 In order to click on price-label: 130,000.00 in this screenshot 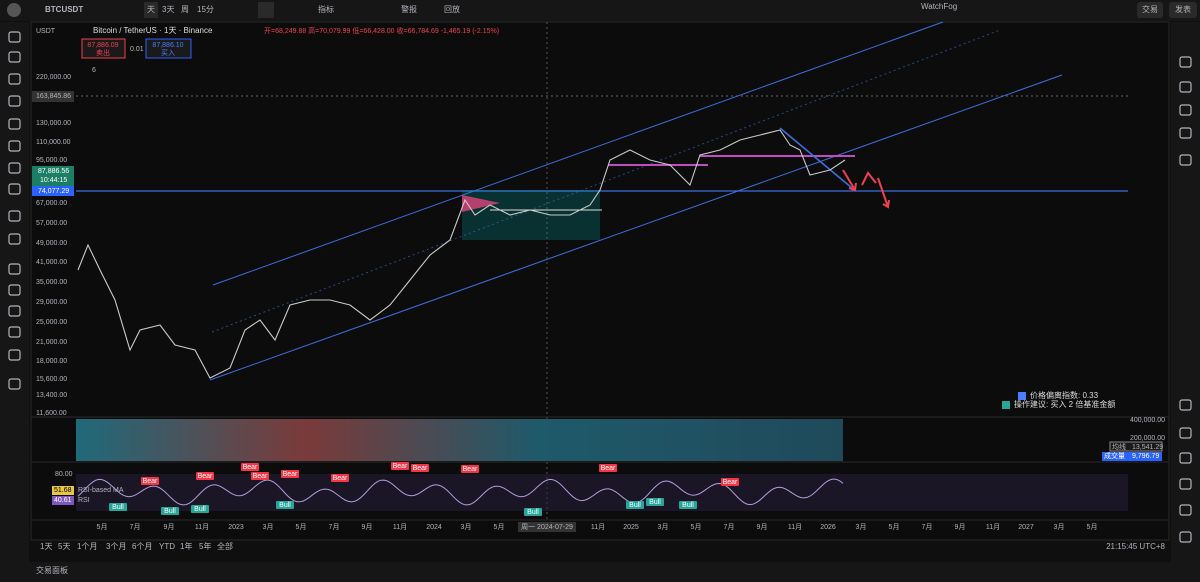, I will do `click(53, 123)`.